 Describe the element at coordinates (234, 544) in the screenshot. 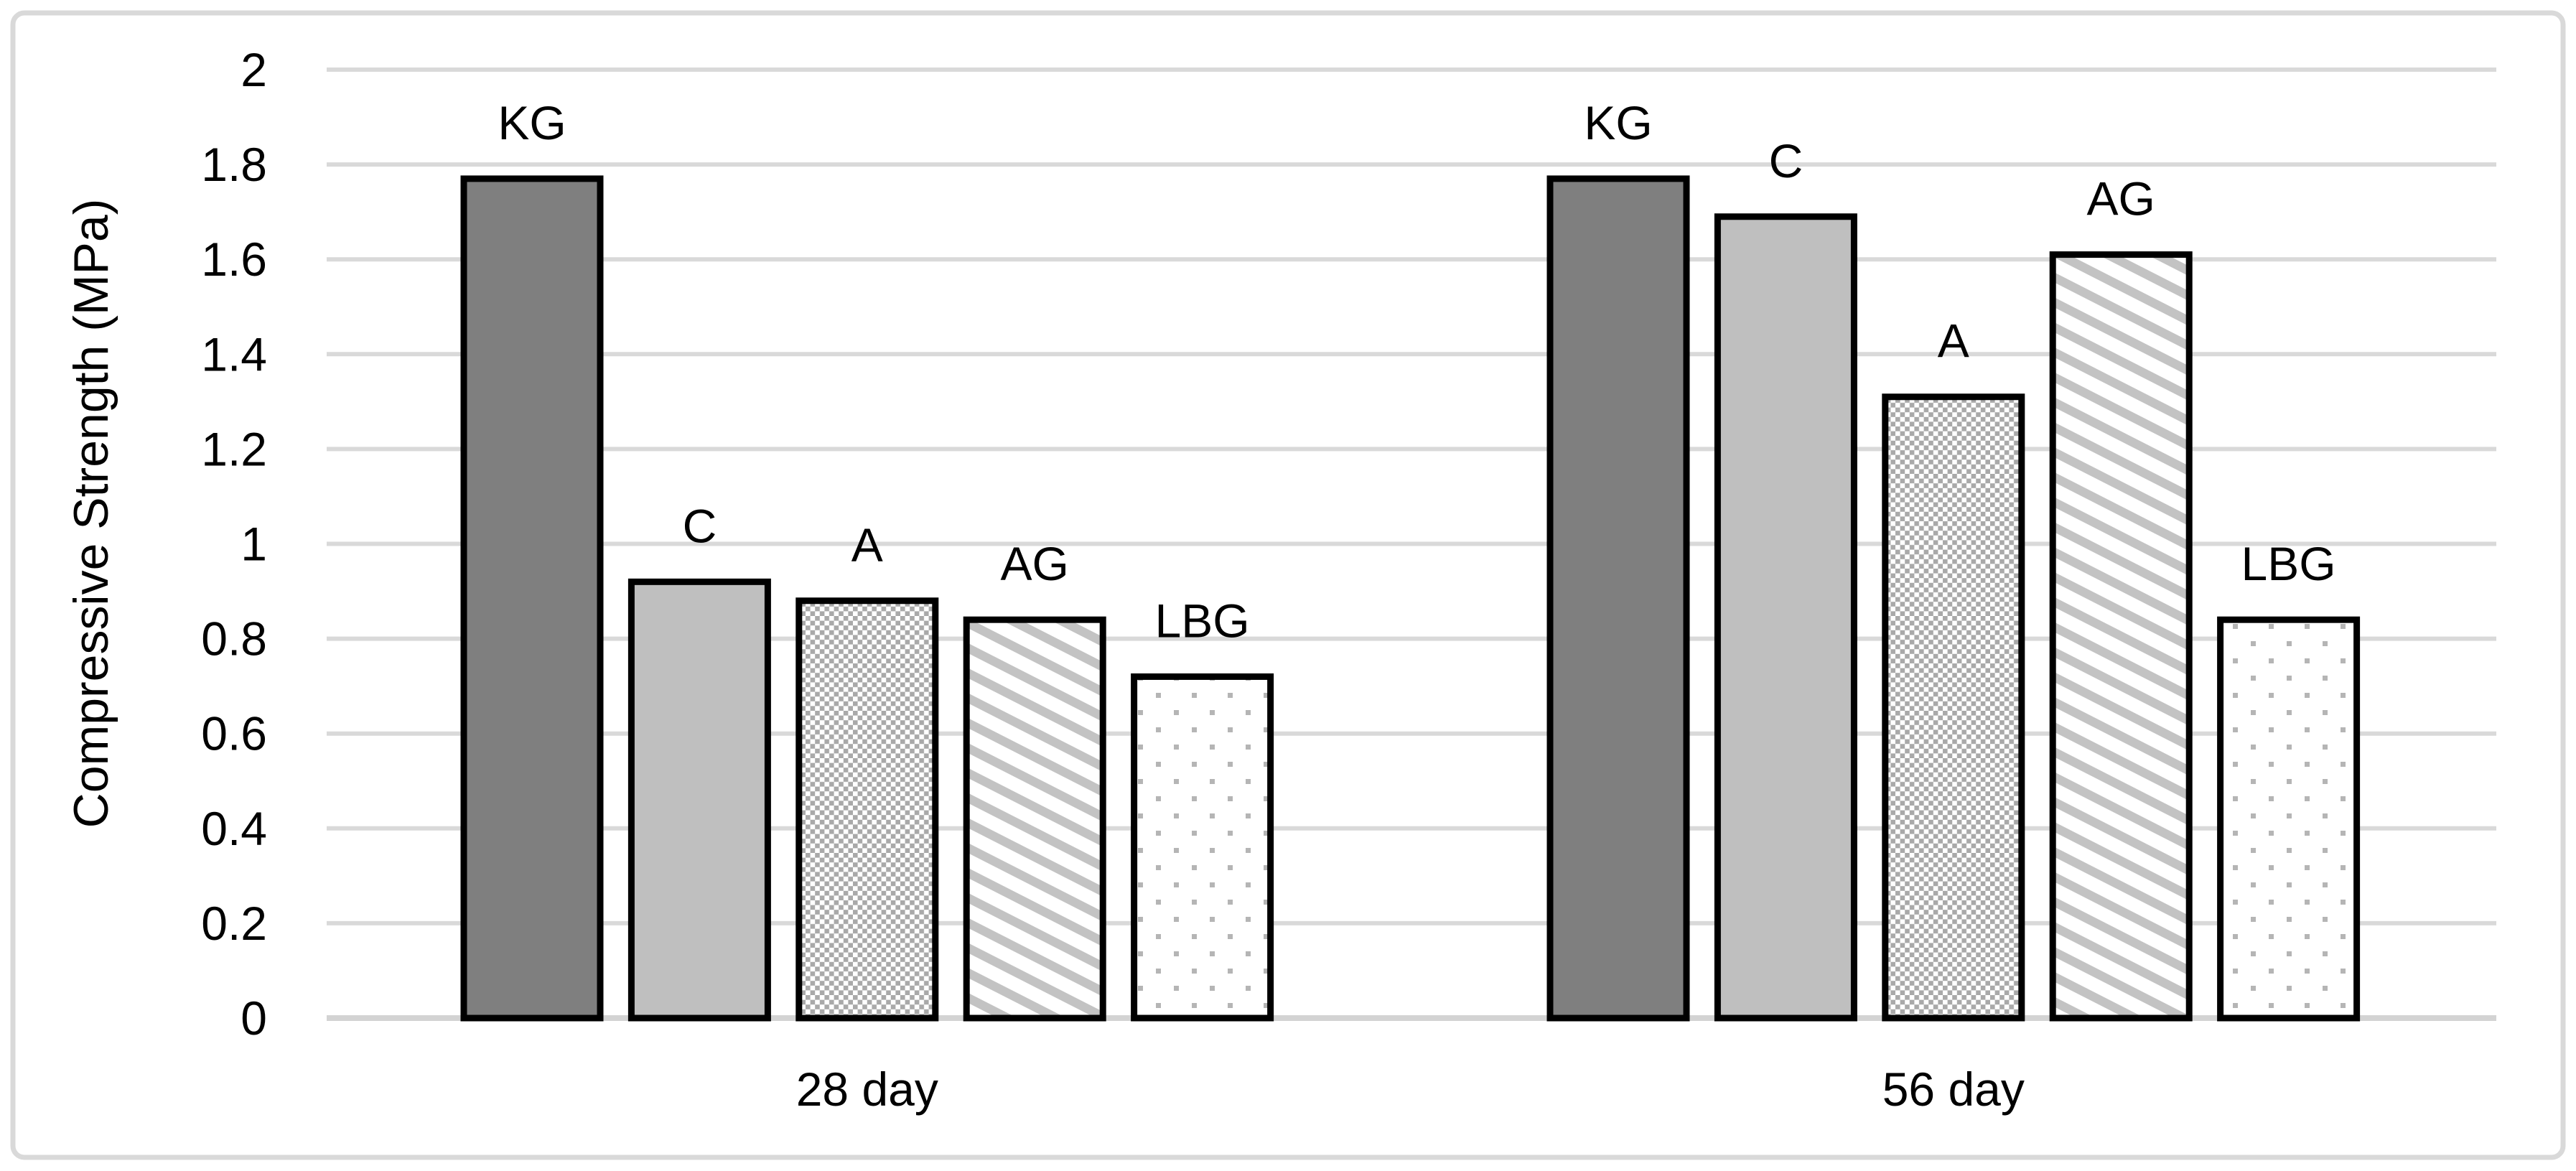

I see `y-axis-tick-labels: 2 1.8 1.6 1.4 1.2 1 0.8 0.6 0.4 0.2 0` at that location.